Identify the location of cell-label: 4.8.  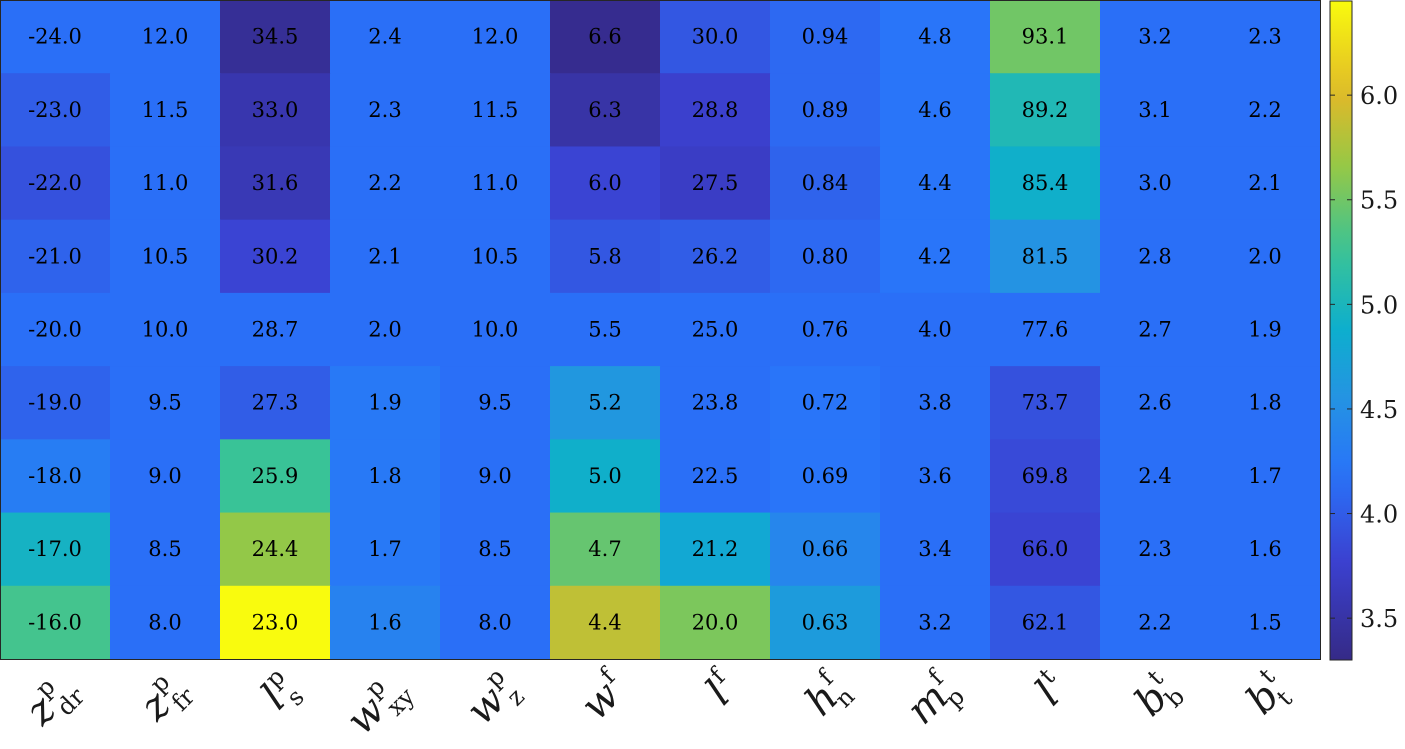
(934, 37).